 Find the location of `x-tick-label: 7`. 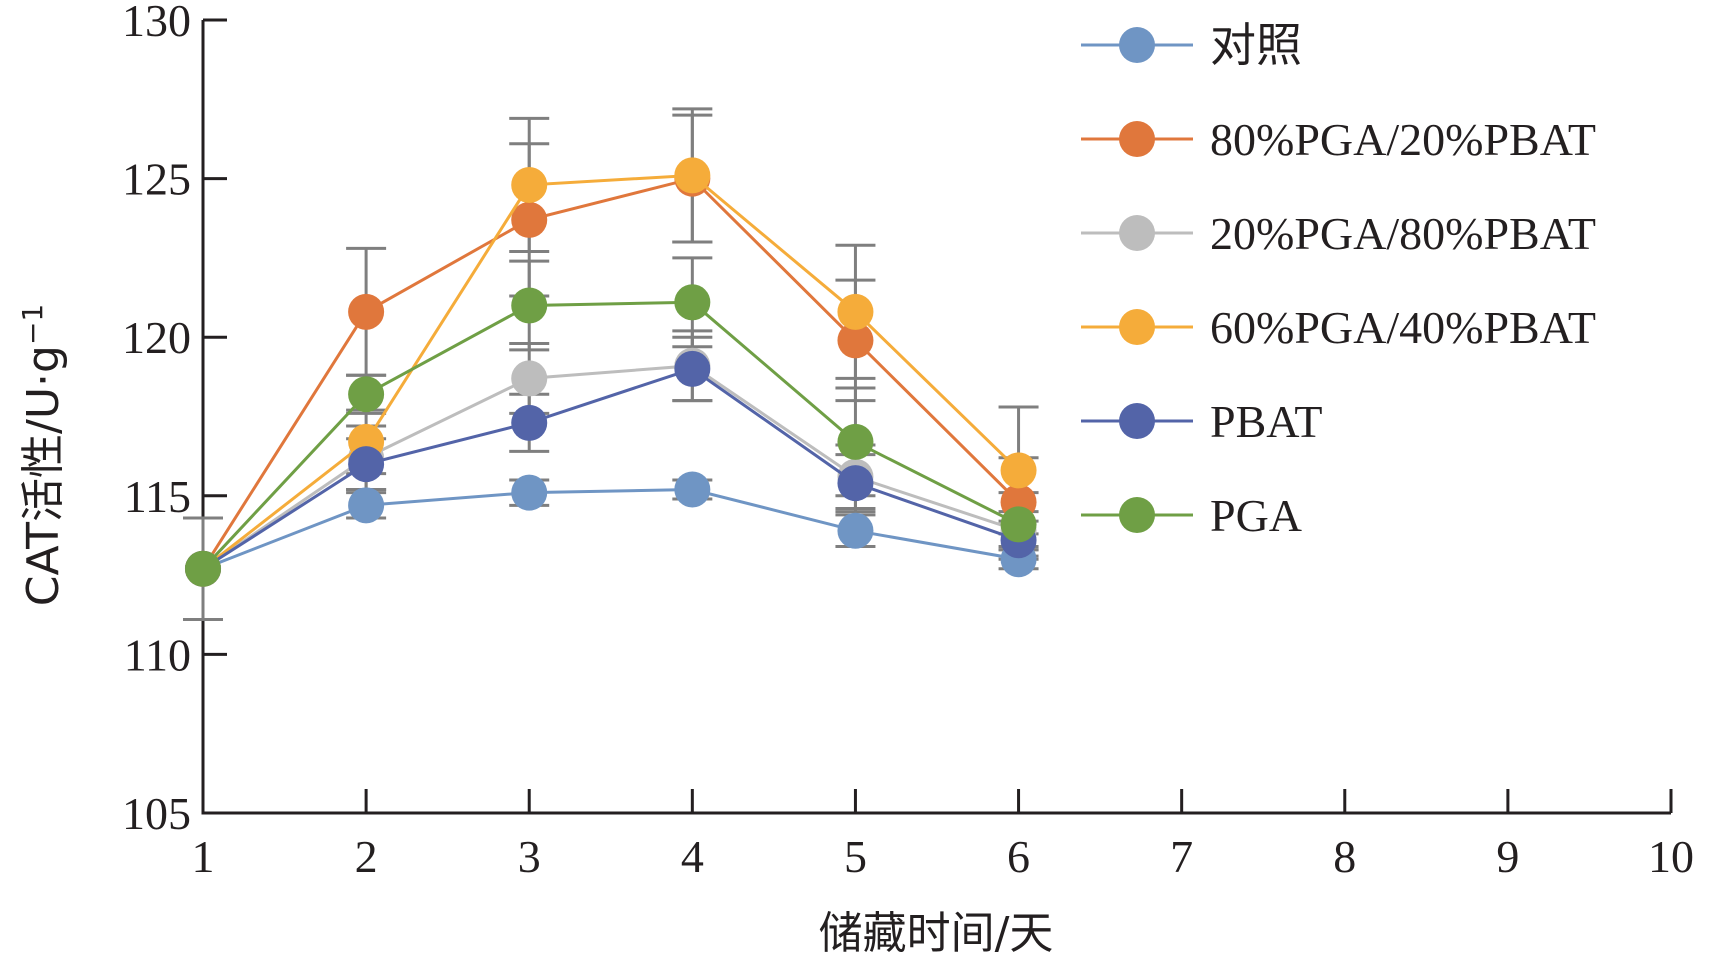

x-tick-label: 7 is located at coordinates (1181, 856).